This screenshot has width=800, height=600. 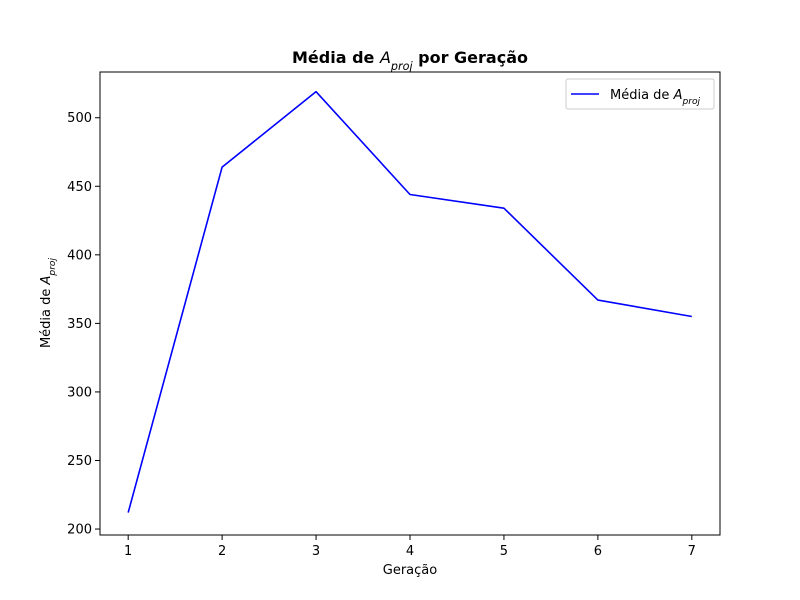 What do you see at coordinates (79, 392) in the screenshot?
I see `y-tick-label: 300` at bounding box center [79, 392].